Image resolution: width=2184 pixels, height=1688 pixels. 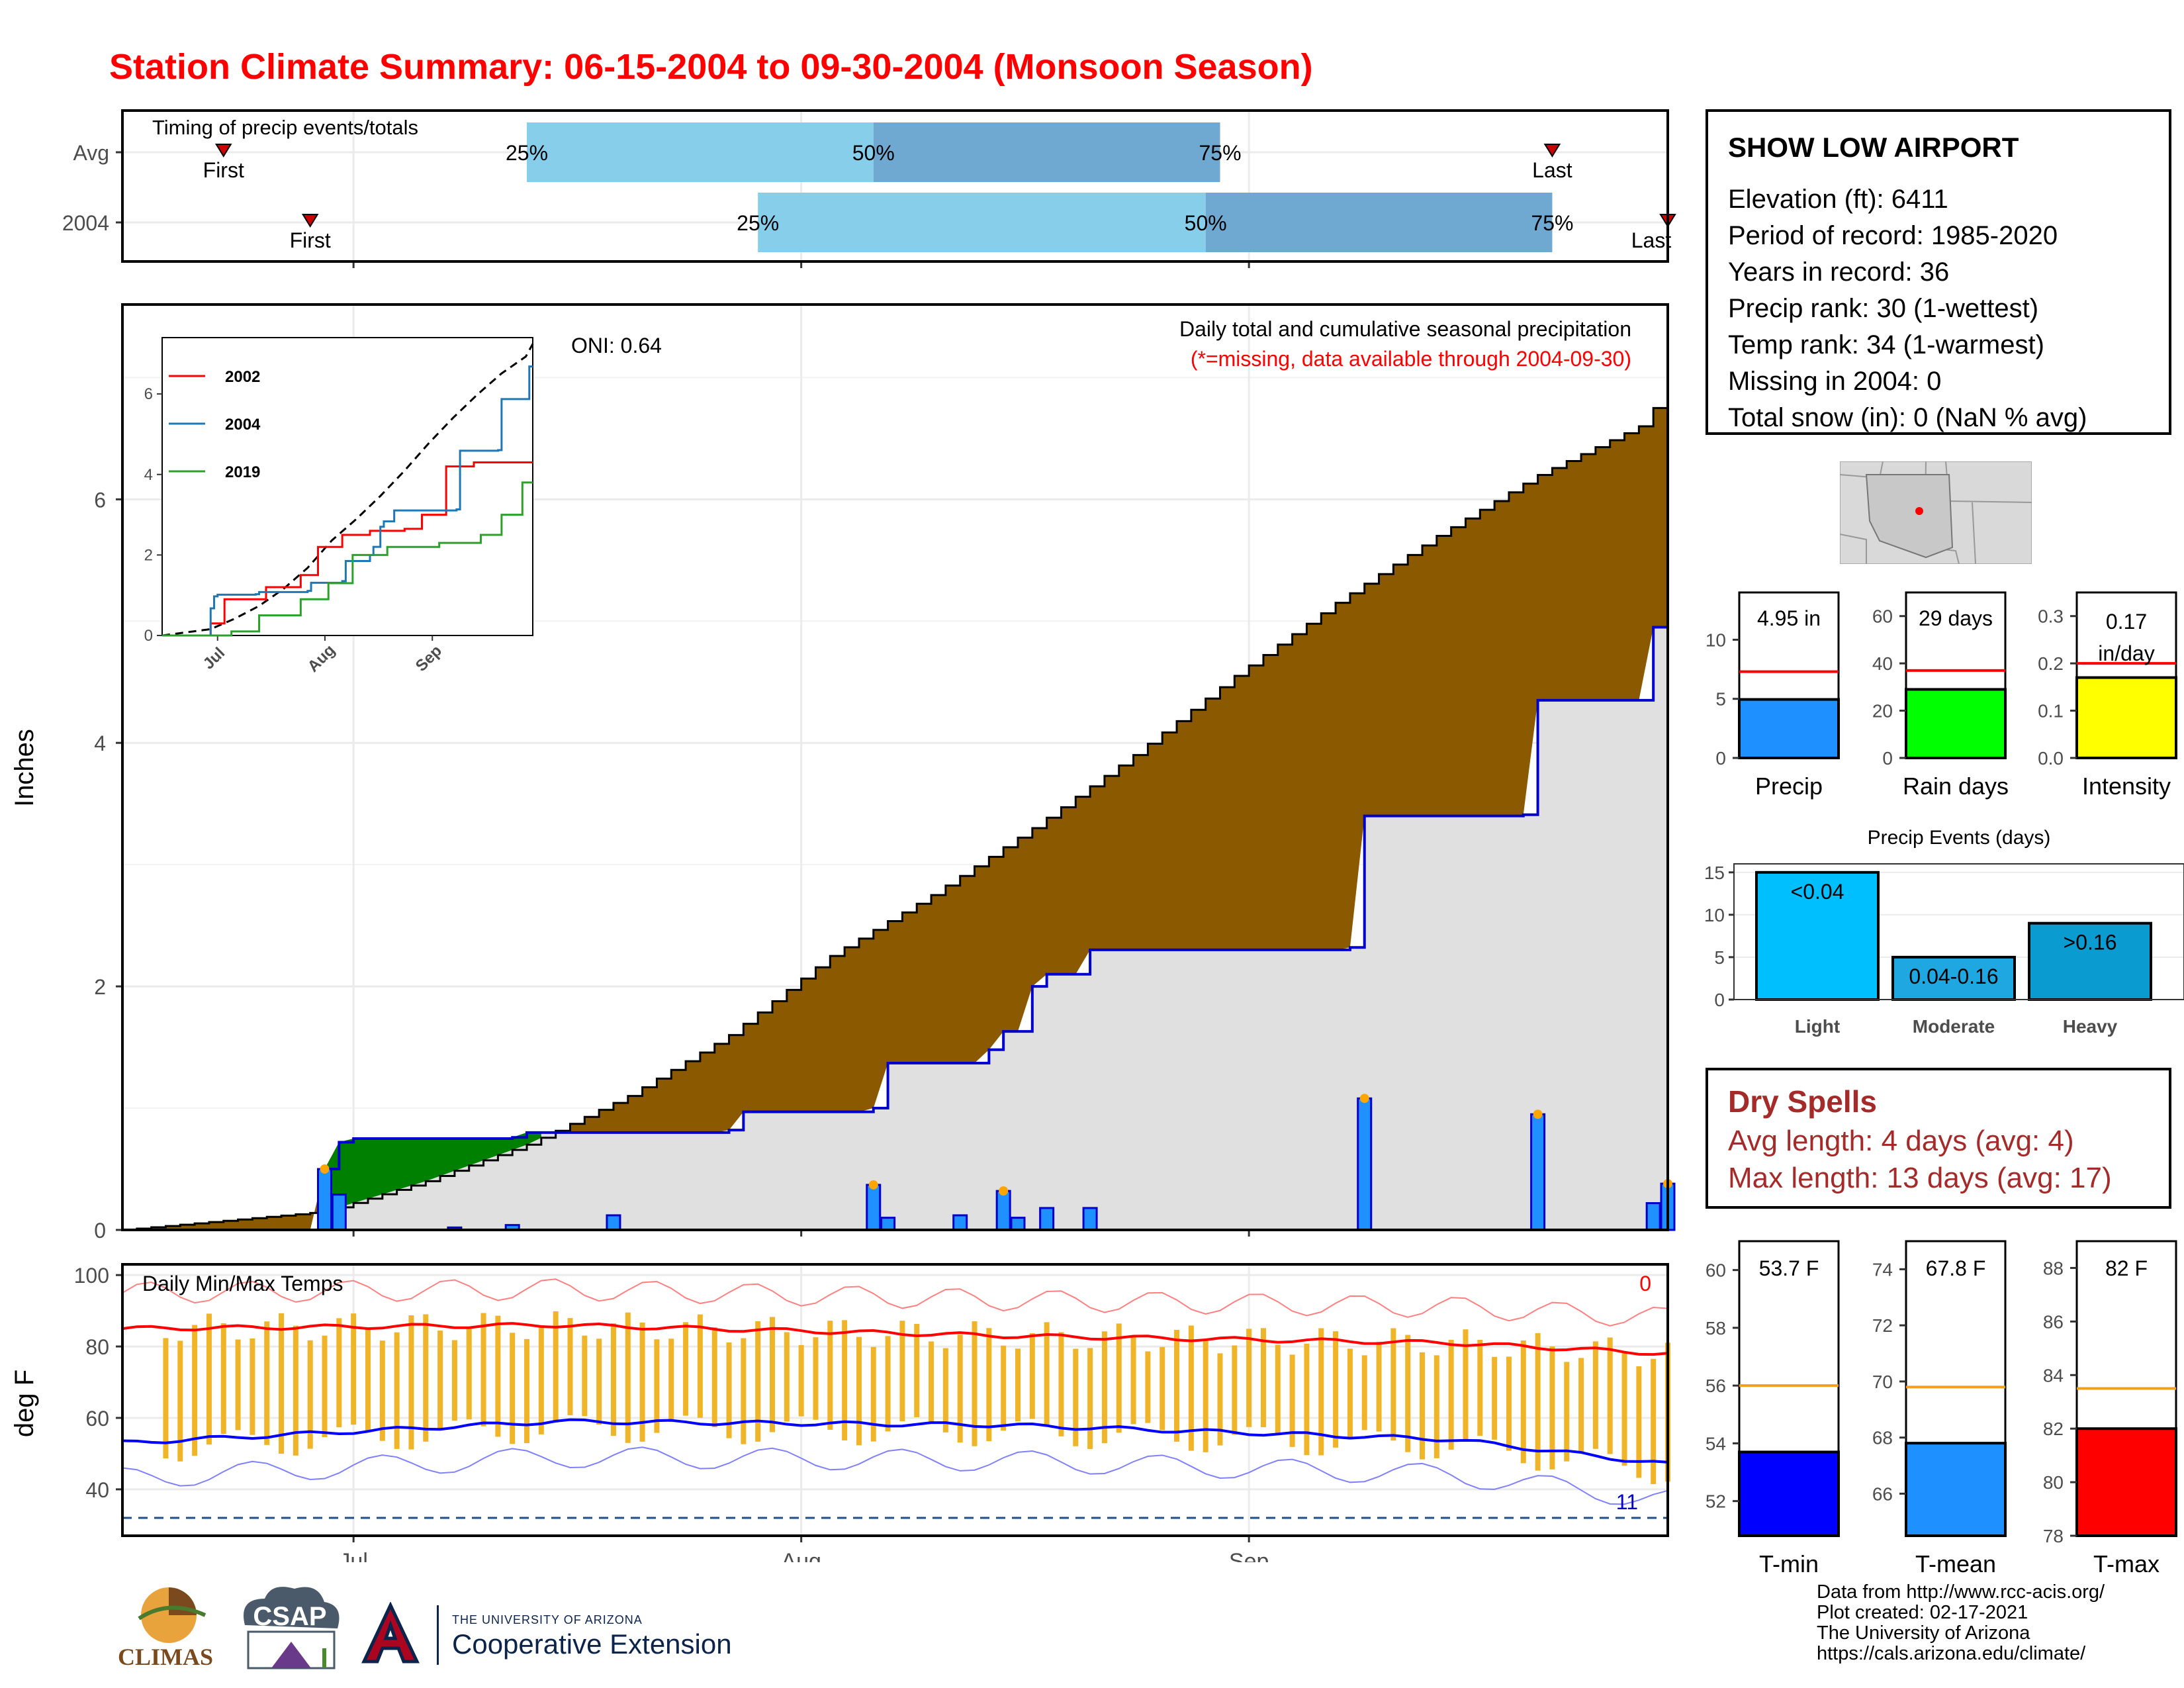 What do you see at coordinates (2090, 943) in the screenshot?
I see `events-bar-label: >0.16` at bounding box center [2090, 943].